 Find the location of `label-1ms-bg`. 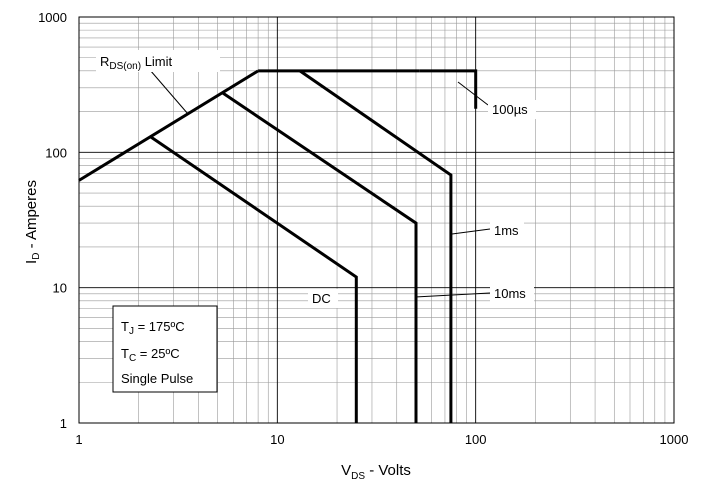

label-1ms-bg is located at coordinates (507, 230).